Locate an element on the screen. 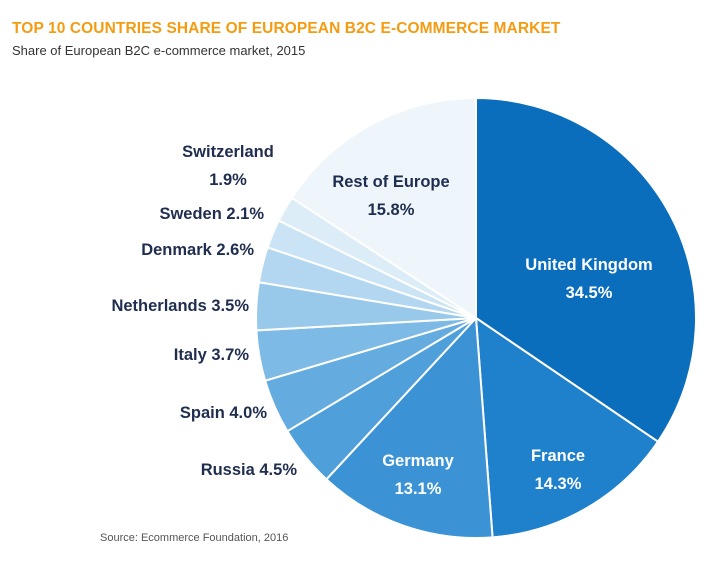  pie-label-sweden: Sweden 2.1% is located at coordinates (211, 214).